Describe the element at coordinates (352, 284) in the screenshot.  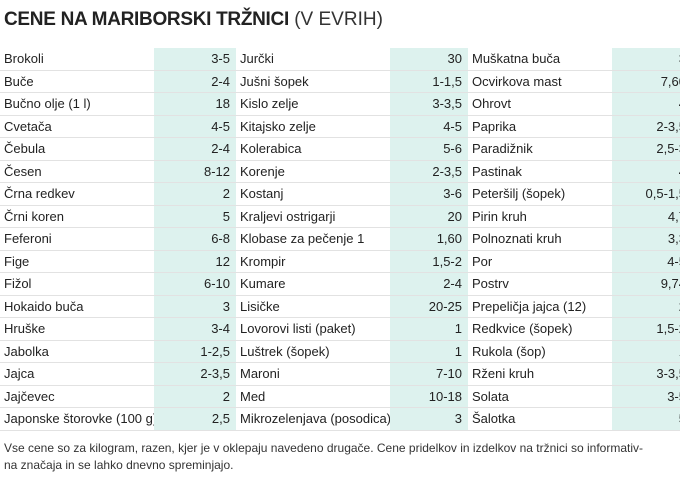
I see `table-row: Kumare 2-4` at that location.